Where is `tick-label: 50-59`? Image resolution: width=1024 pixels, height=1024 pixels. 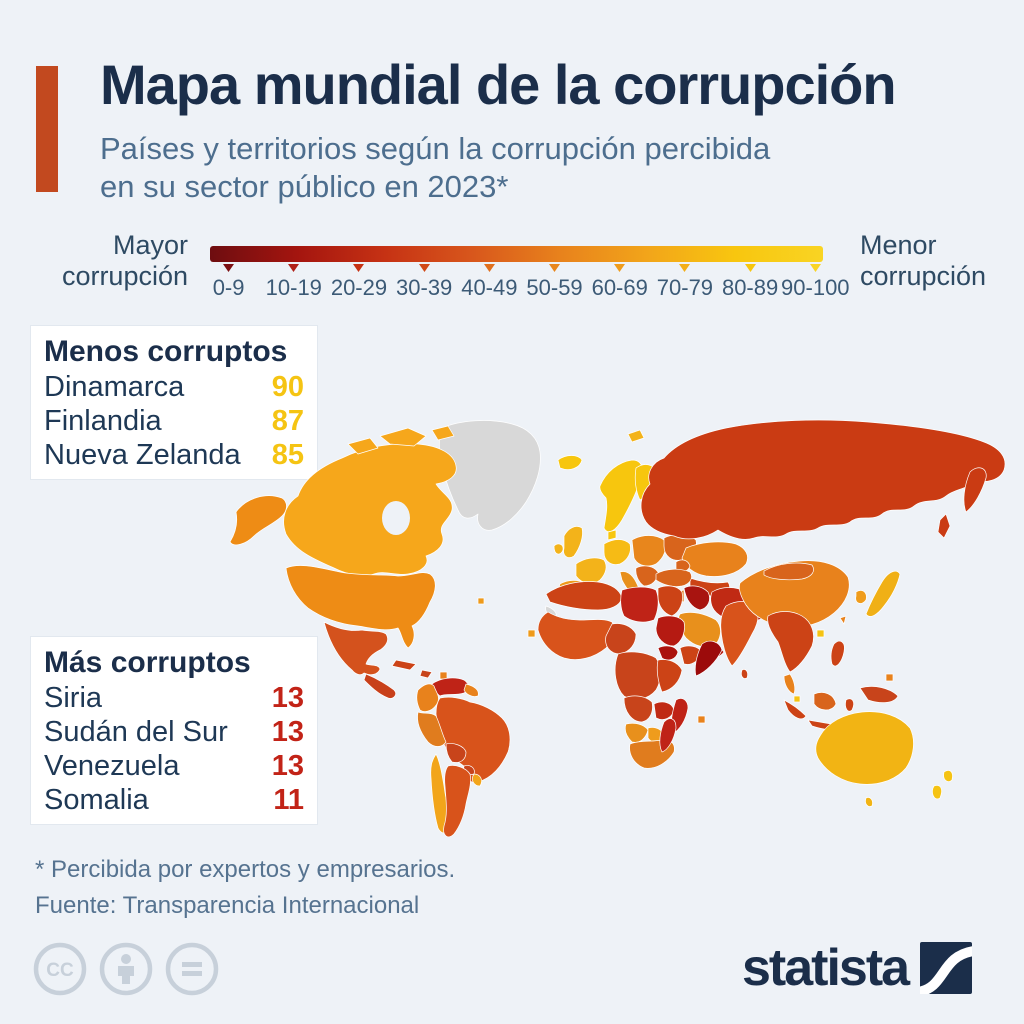
tick-label: 50-59 is located at coordinates (554, 287).